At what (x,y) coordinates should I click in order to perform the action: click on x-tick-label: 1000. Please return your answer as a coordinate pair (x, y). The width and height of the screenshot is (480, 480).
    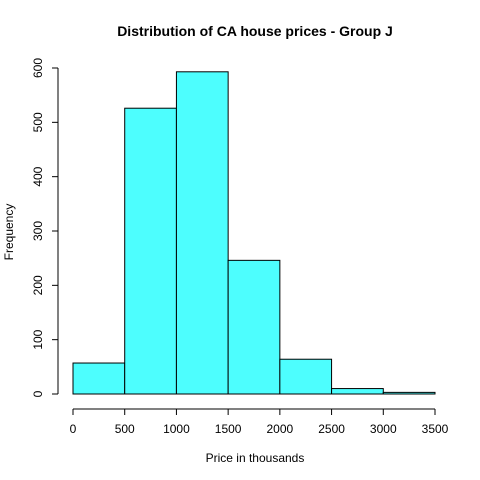
    Looking at the image, I should click on (176, 429).